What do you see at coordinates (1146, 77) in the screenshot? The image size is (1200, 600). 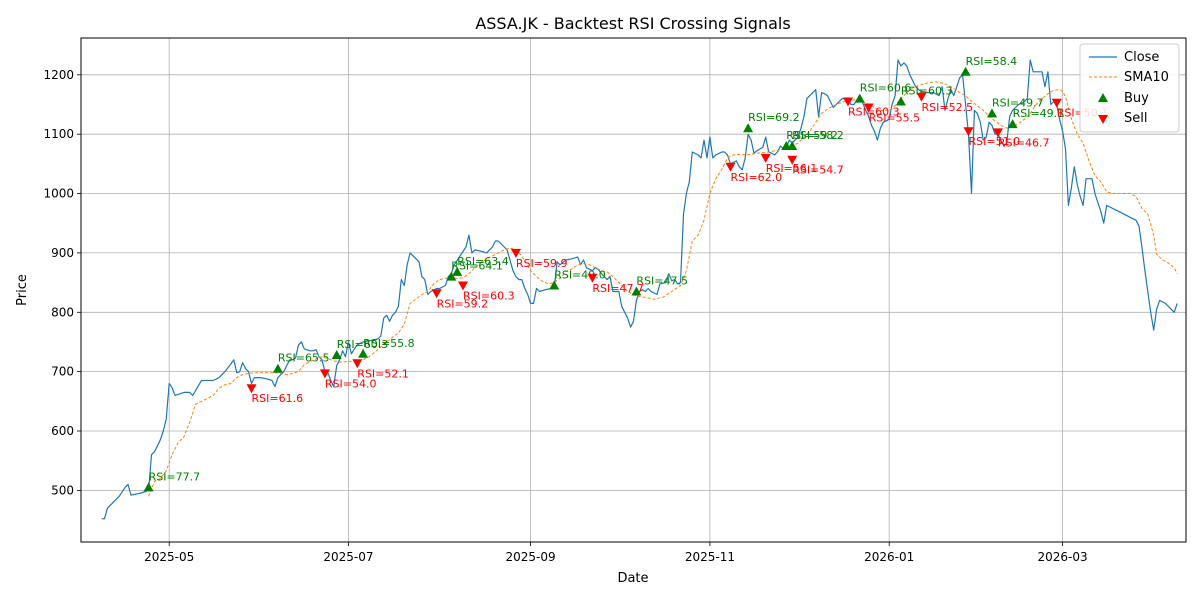 I see `legend-sma-label: SMA10` at bounding box center [1146, 77].